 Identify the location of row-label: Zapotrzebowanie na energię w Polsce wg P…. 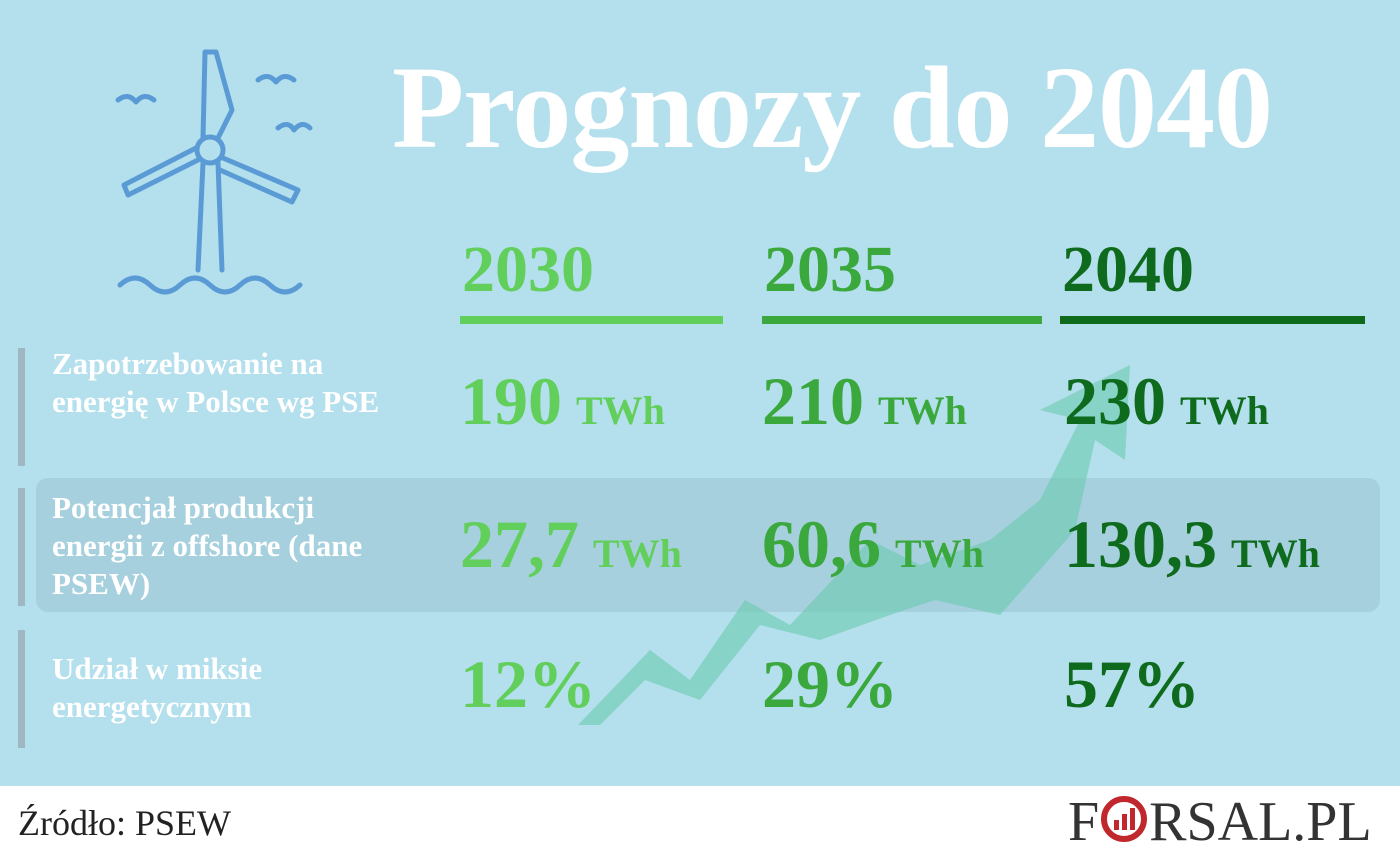
(216, 382).